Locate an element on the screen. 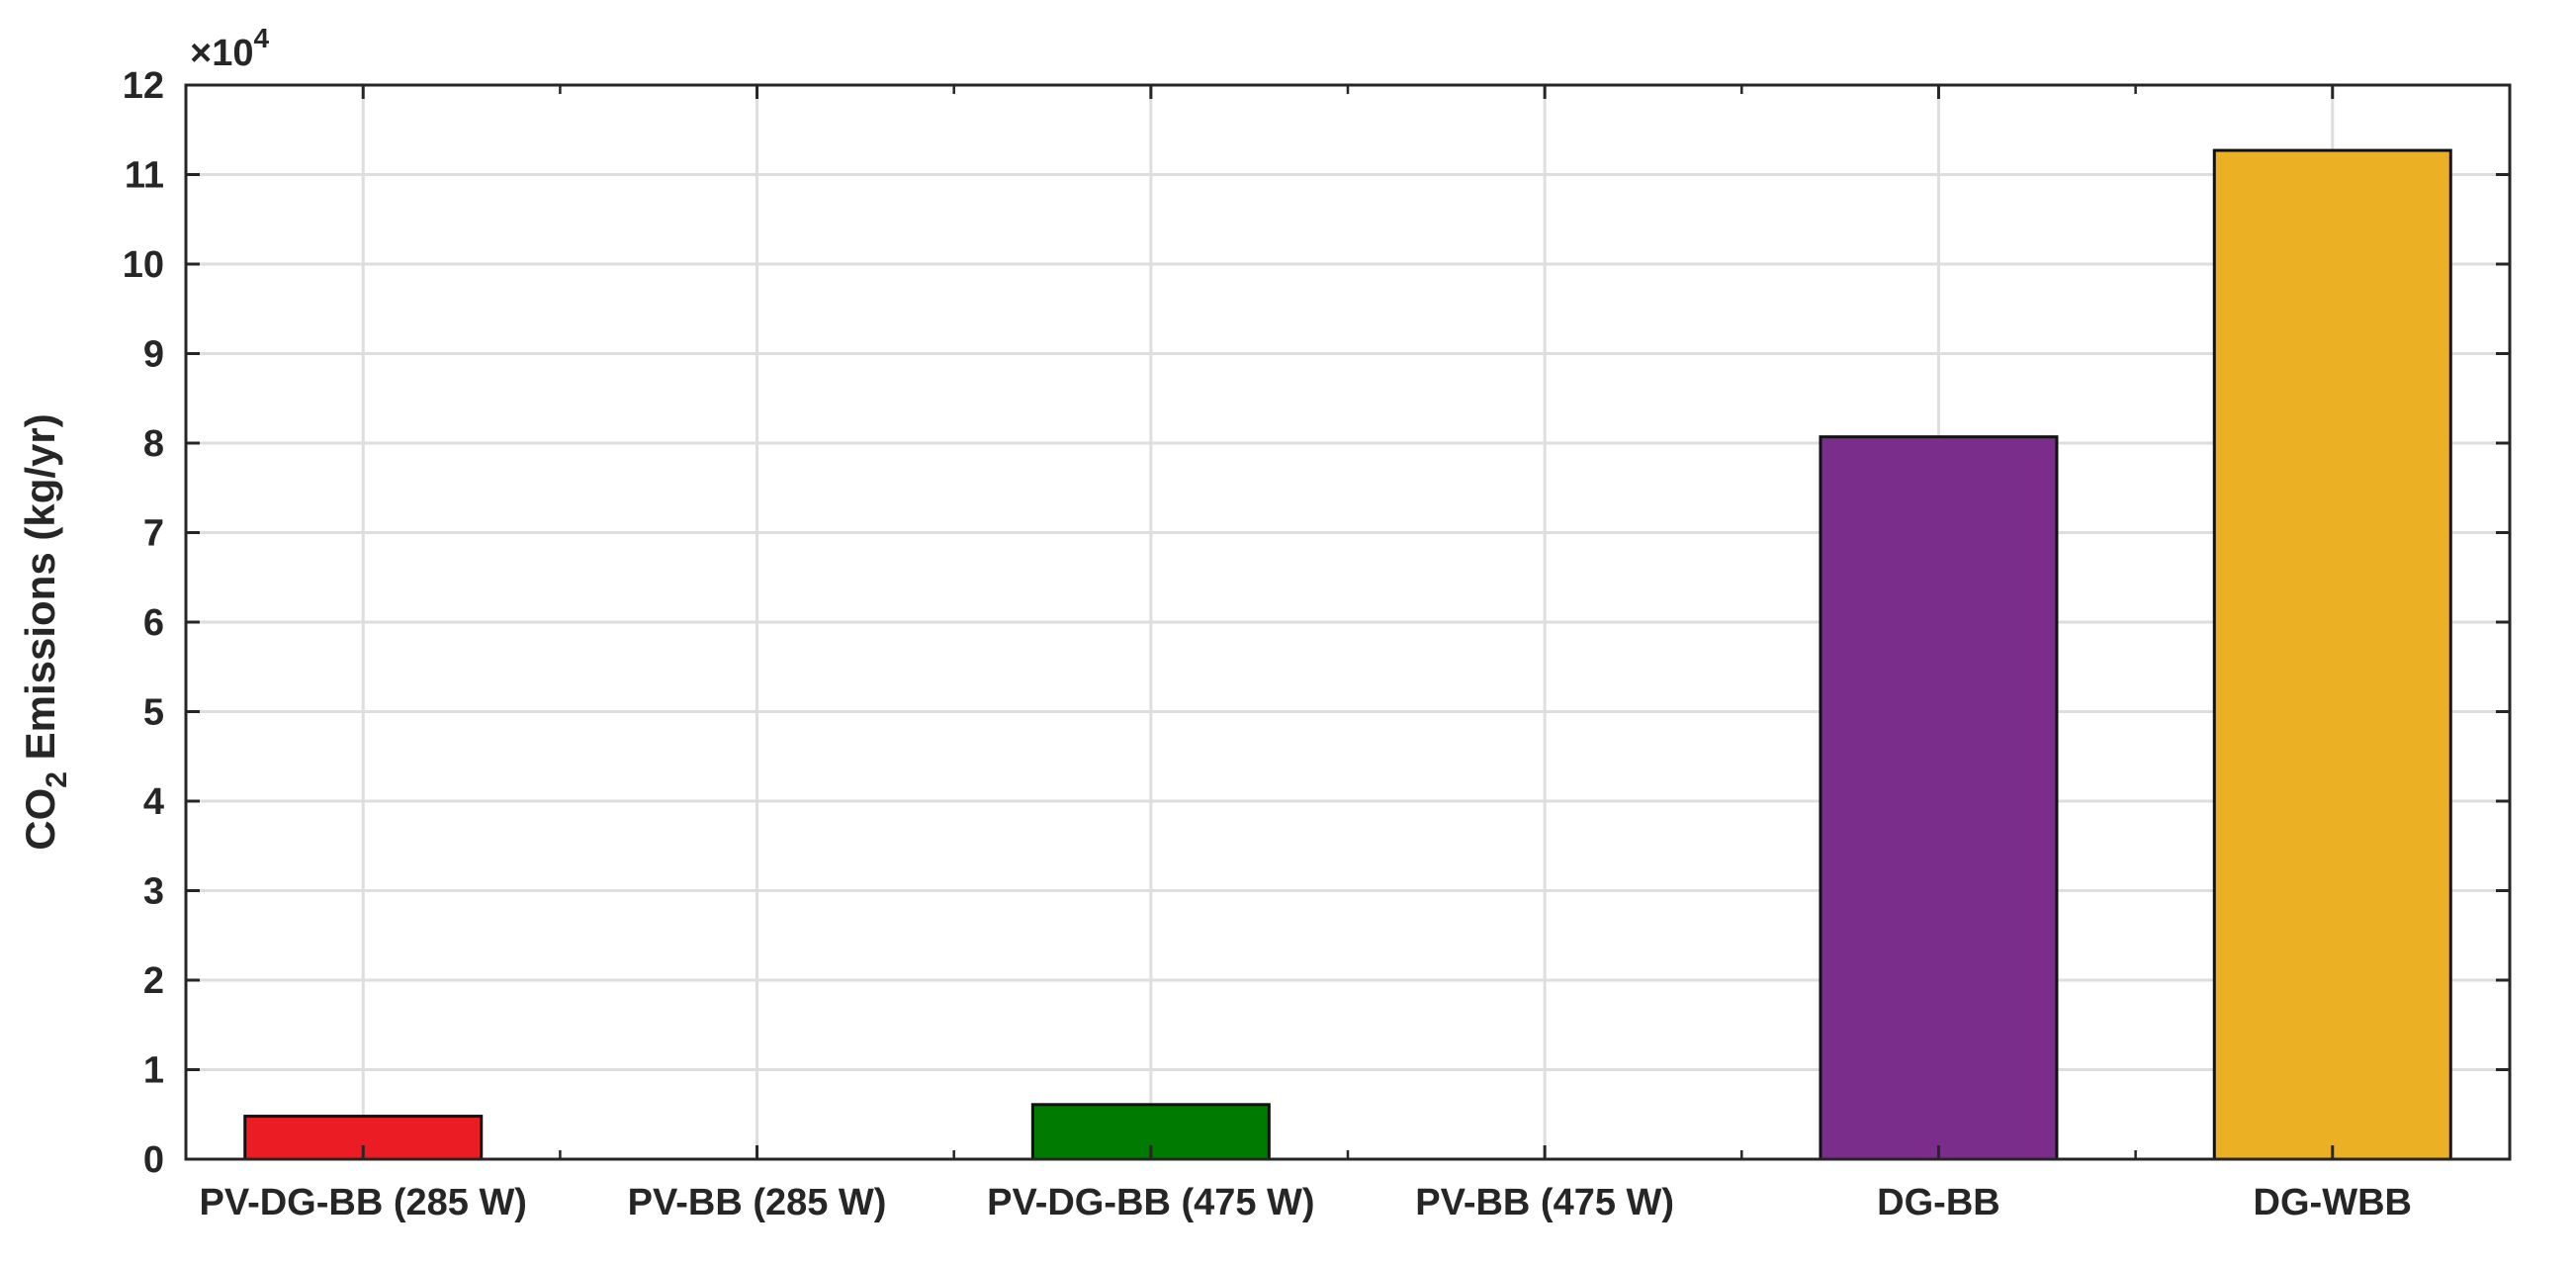 This screenshot has height=1265, width=2576. y-tick-label: 8 is located at coordinates (153, 444).